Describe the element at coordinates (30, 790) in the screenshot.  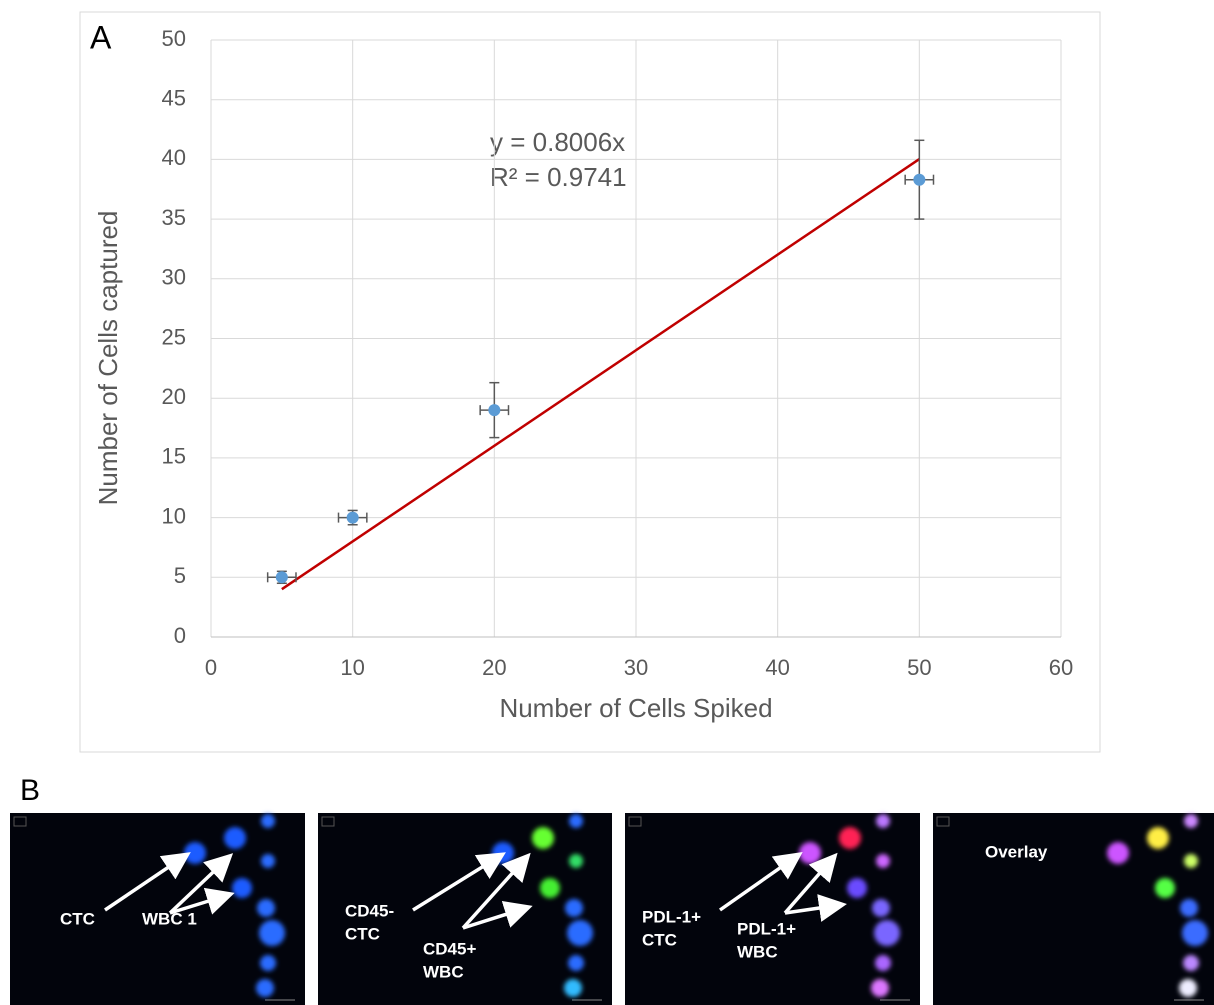
I see `panel-label: B` at that location.